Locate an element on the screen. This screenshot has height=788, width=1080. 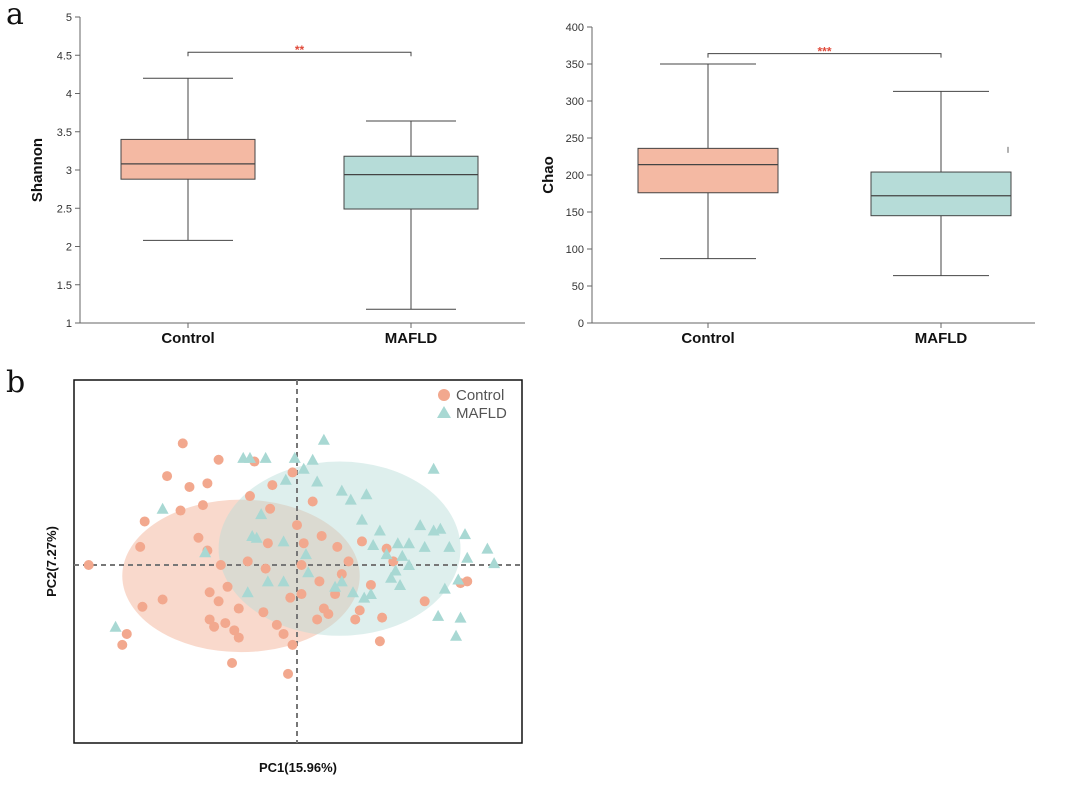
confidence-ellipse-control is located at coordinates (241, 576).